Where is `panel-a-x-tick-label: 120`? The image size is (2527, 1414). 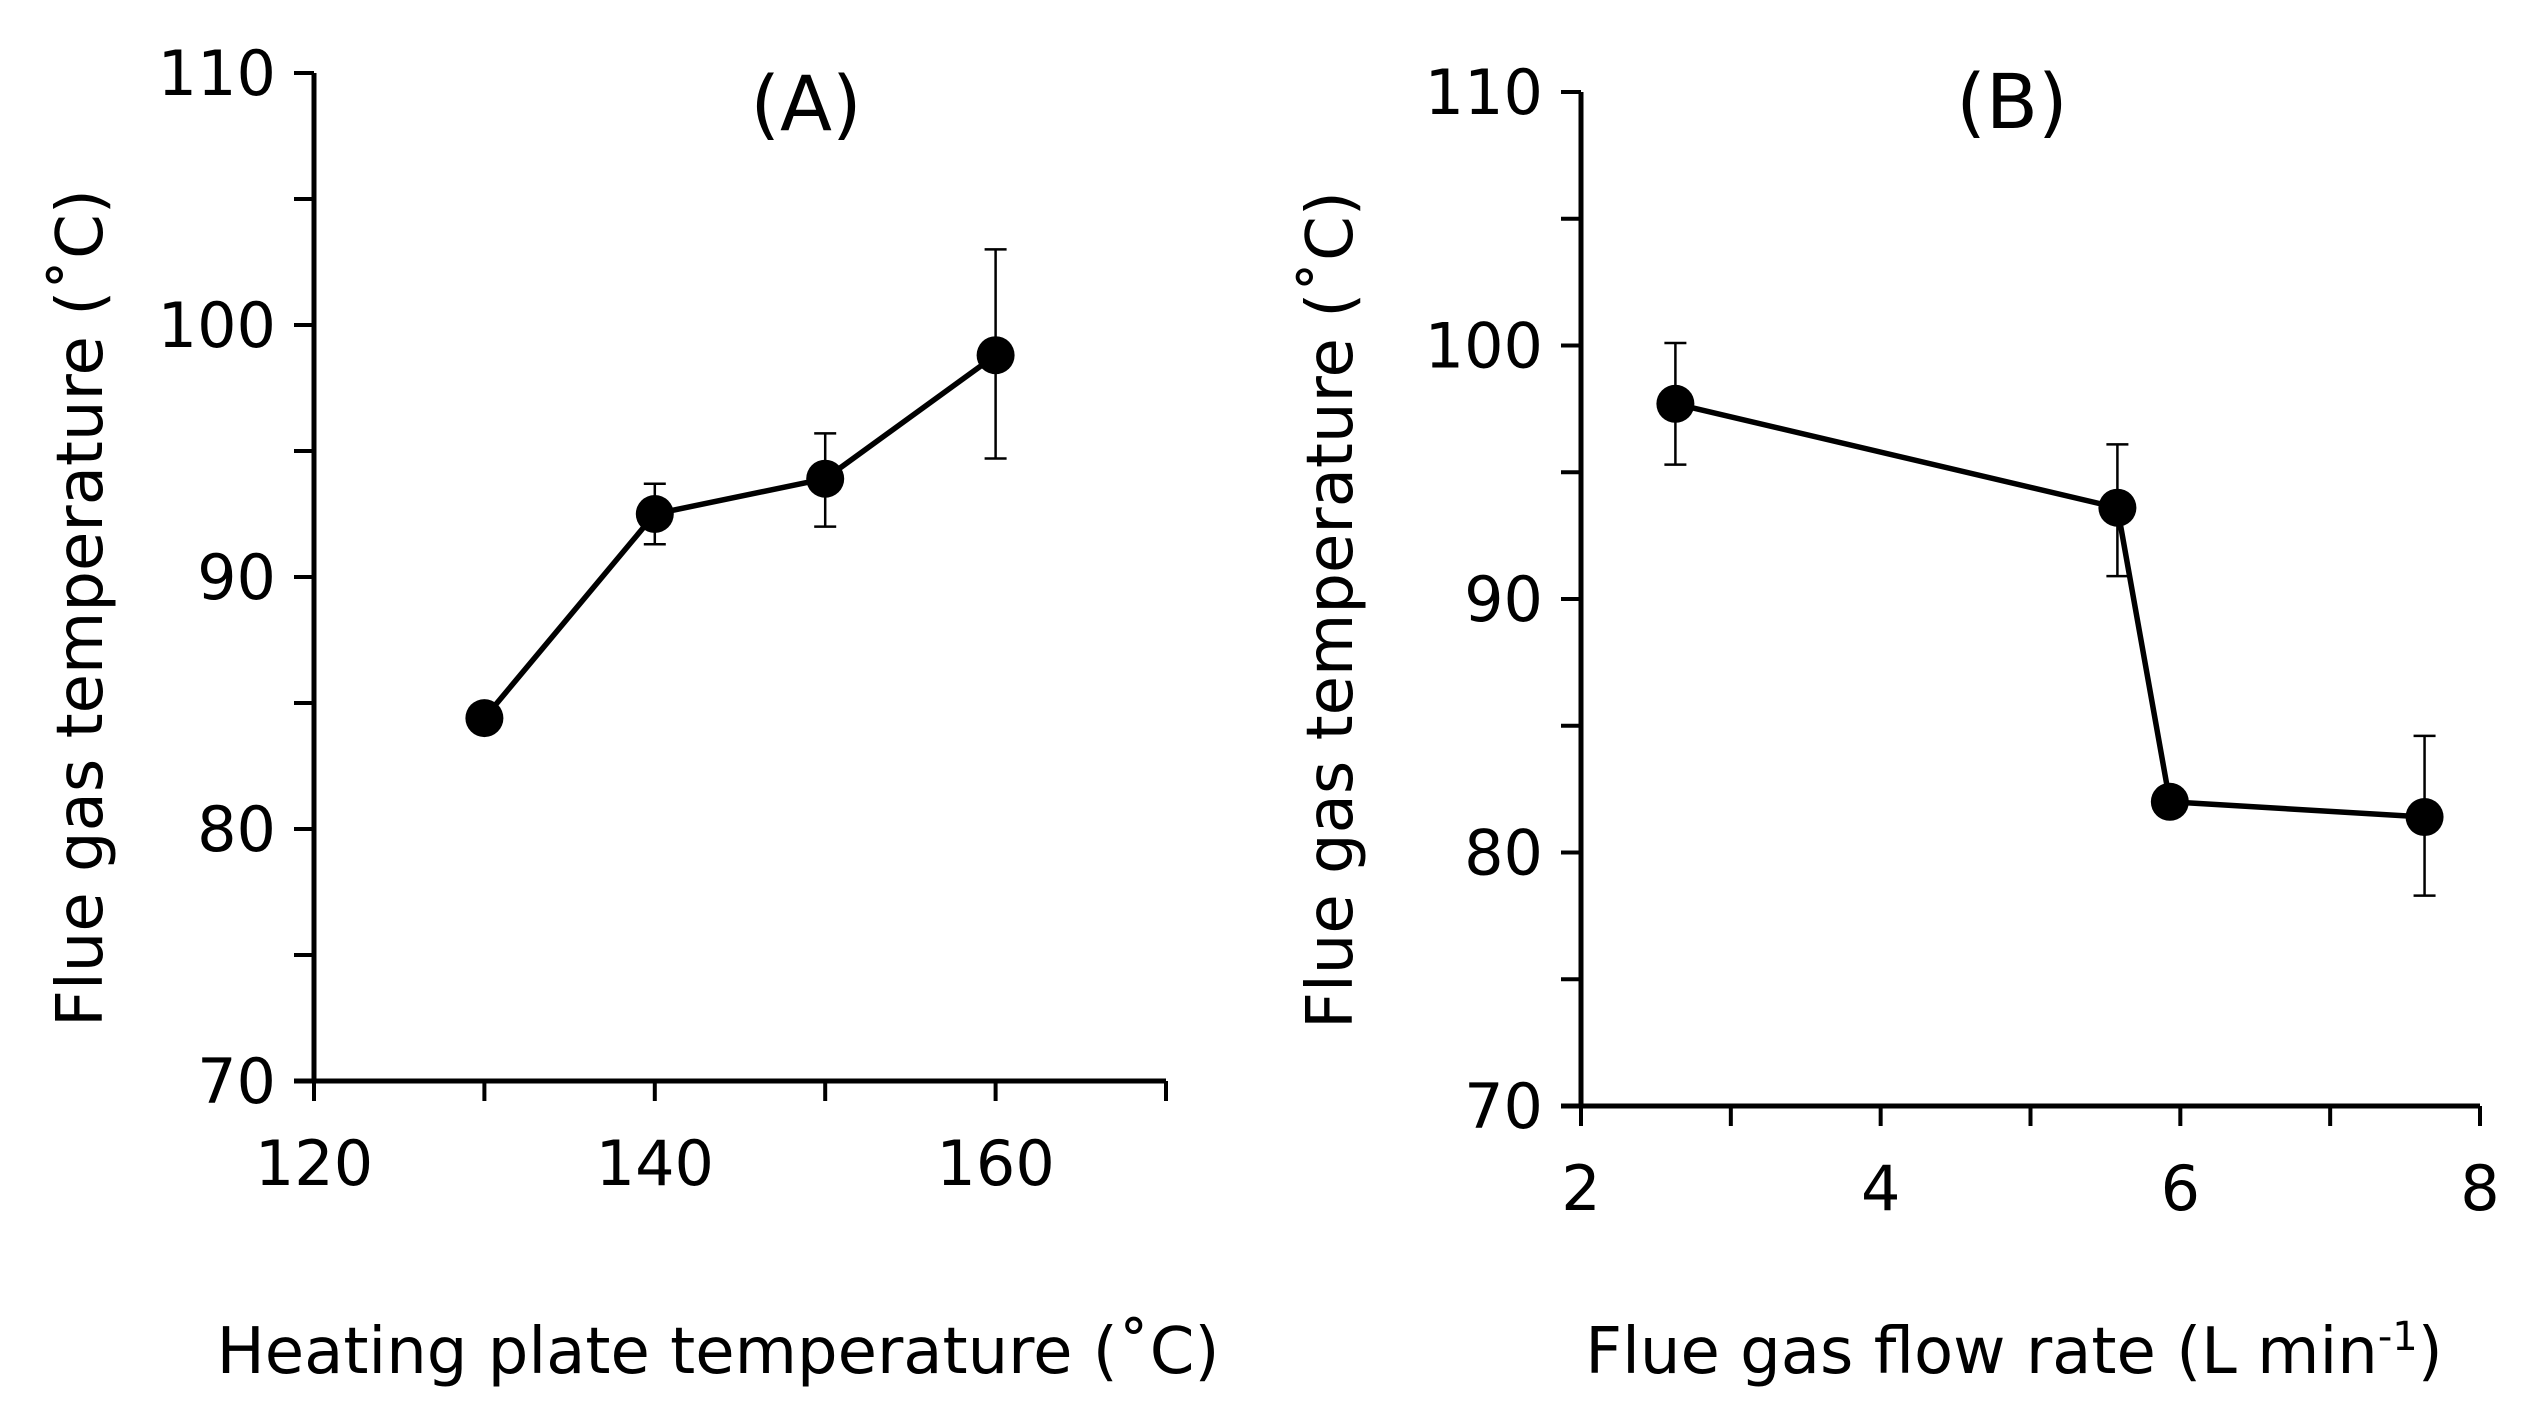
panel-a-x-tick-label: 120 is located at coordinates (314, 1163).